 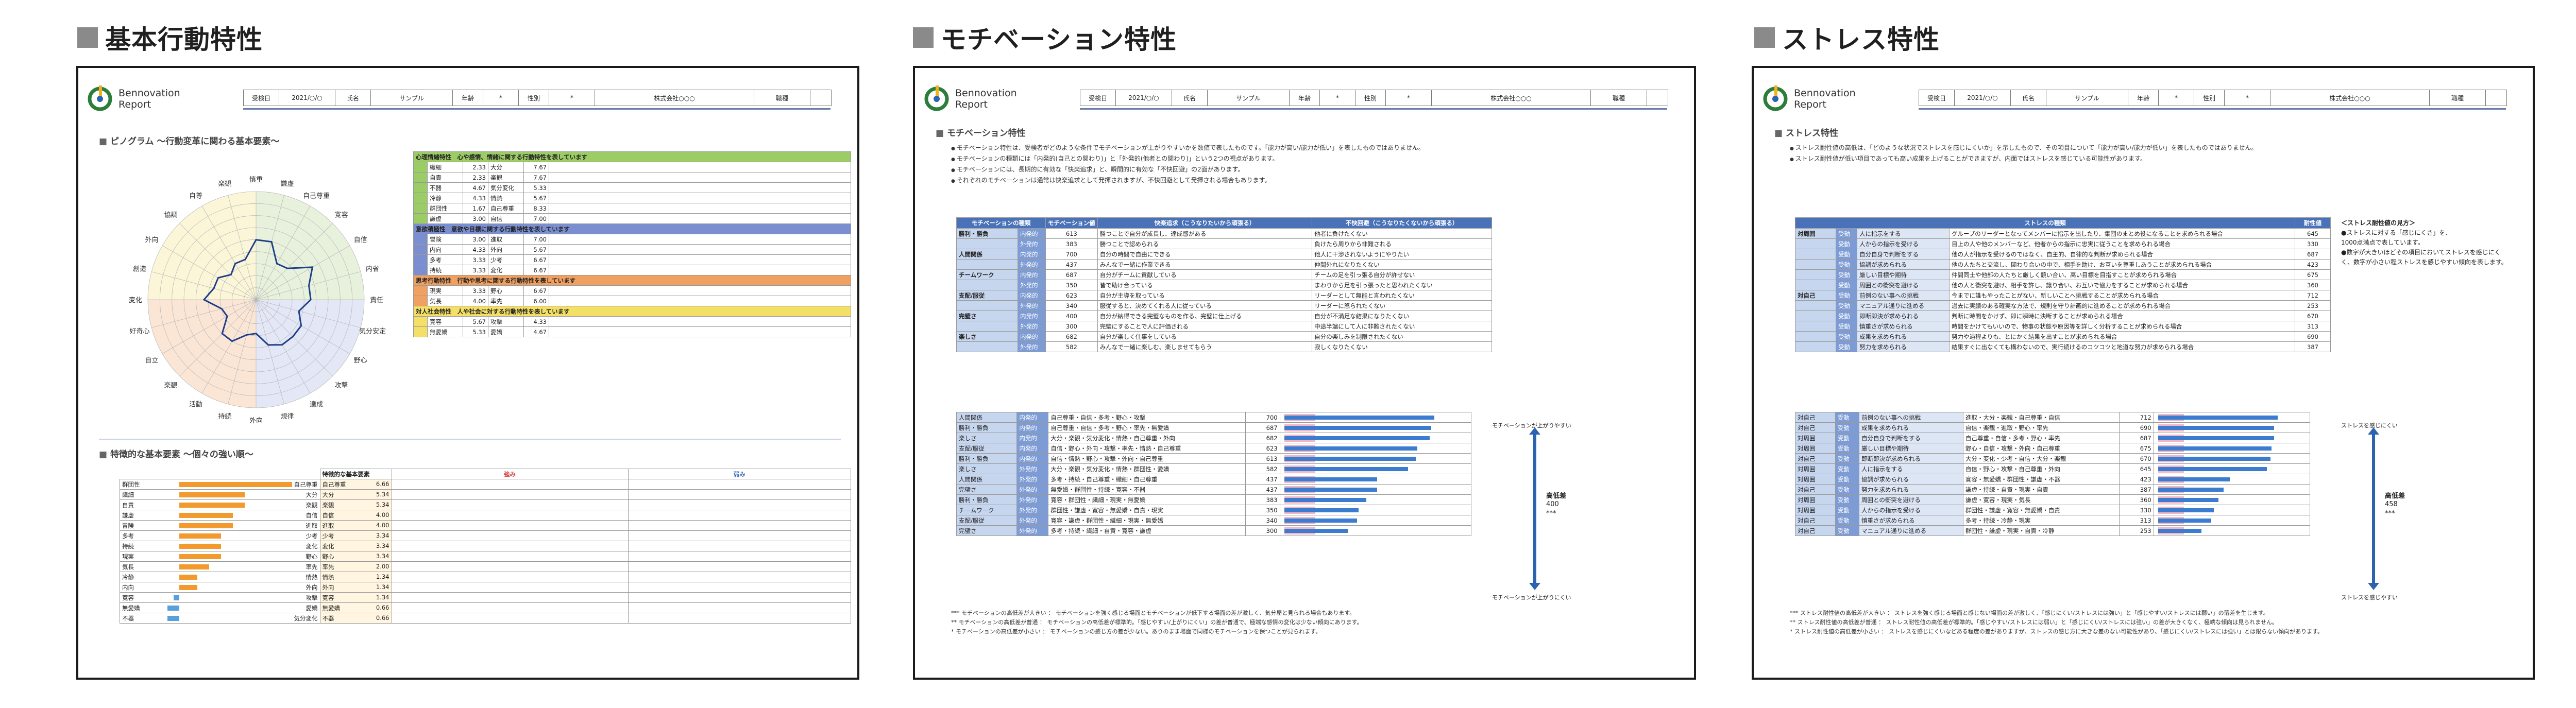 What do you see at coordinates (2041, 468) in the screenshot?
I see `related-traits: 自信・野心・攻撃・自己尊重・外向` at bounding box center [2041, 468].